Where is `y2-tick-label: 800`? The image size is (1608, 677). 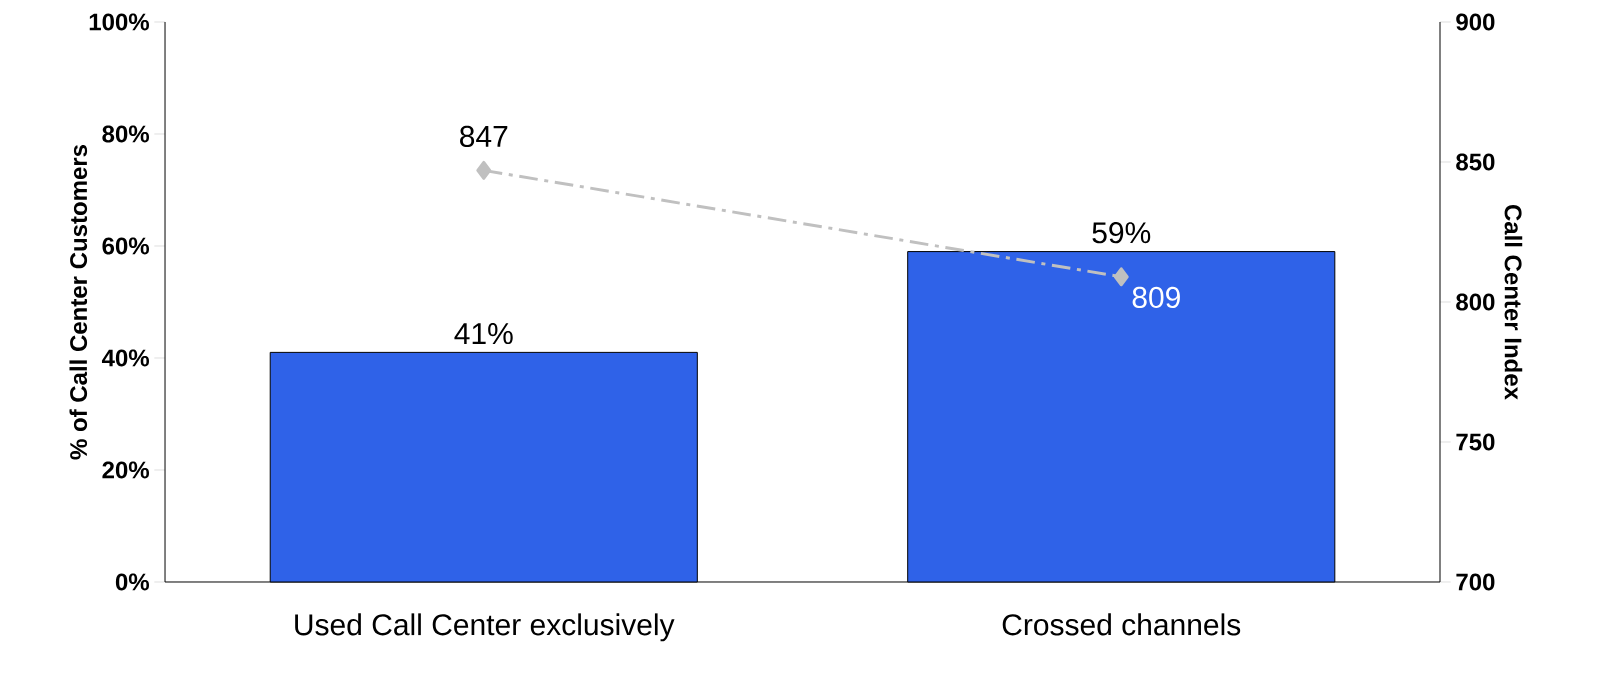 y2-tick-label: 800 is located at coordinates (1475, 302).